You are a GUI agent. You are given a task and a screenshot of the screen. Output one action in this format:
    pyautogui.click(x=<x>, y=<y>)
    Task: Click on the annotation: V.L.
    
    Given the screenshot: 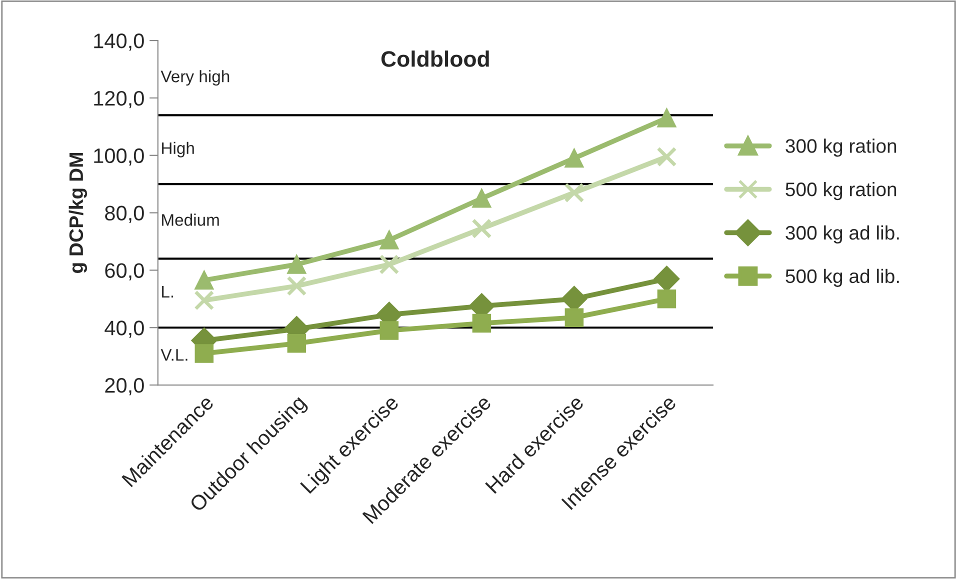 What is the action you would take?
    pyautogui.click(x=174, y=355)
    